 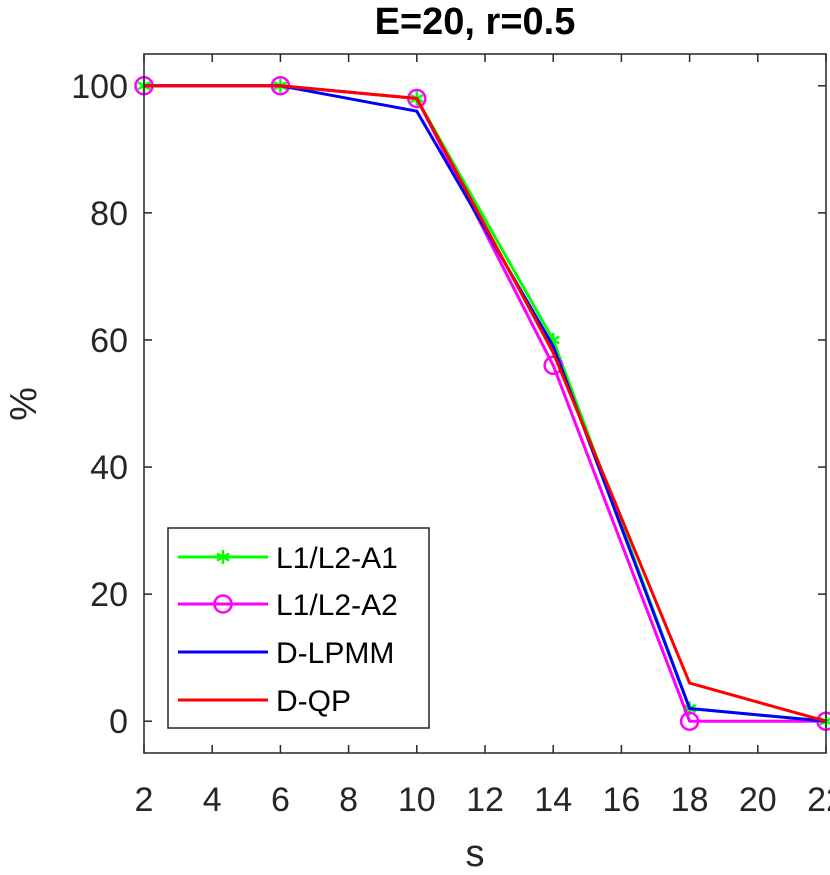 I want to click on y-axis-label: %, so click(x=24, y=404).